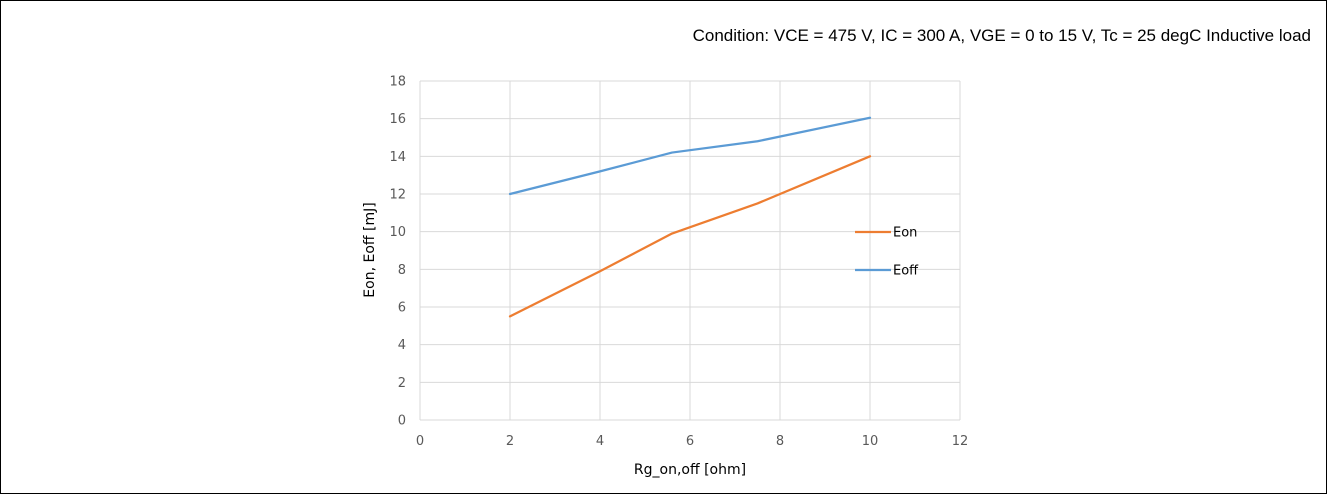 Image resolution: width=1327 pixels, height=494 pixels. What do you see at coordinates (905, 233) in the screenshot?
I see `legend-label-eon: Eon` at bounding box center [905, 233].